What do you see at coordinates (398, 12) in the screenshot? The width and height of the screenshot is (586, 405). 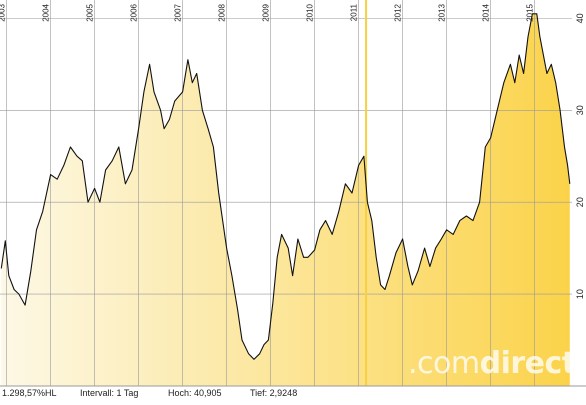 I see `x-tick-label-2012: 2012` at bounding box center [398, 12].